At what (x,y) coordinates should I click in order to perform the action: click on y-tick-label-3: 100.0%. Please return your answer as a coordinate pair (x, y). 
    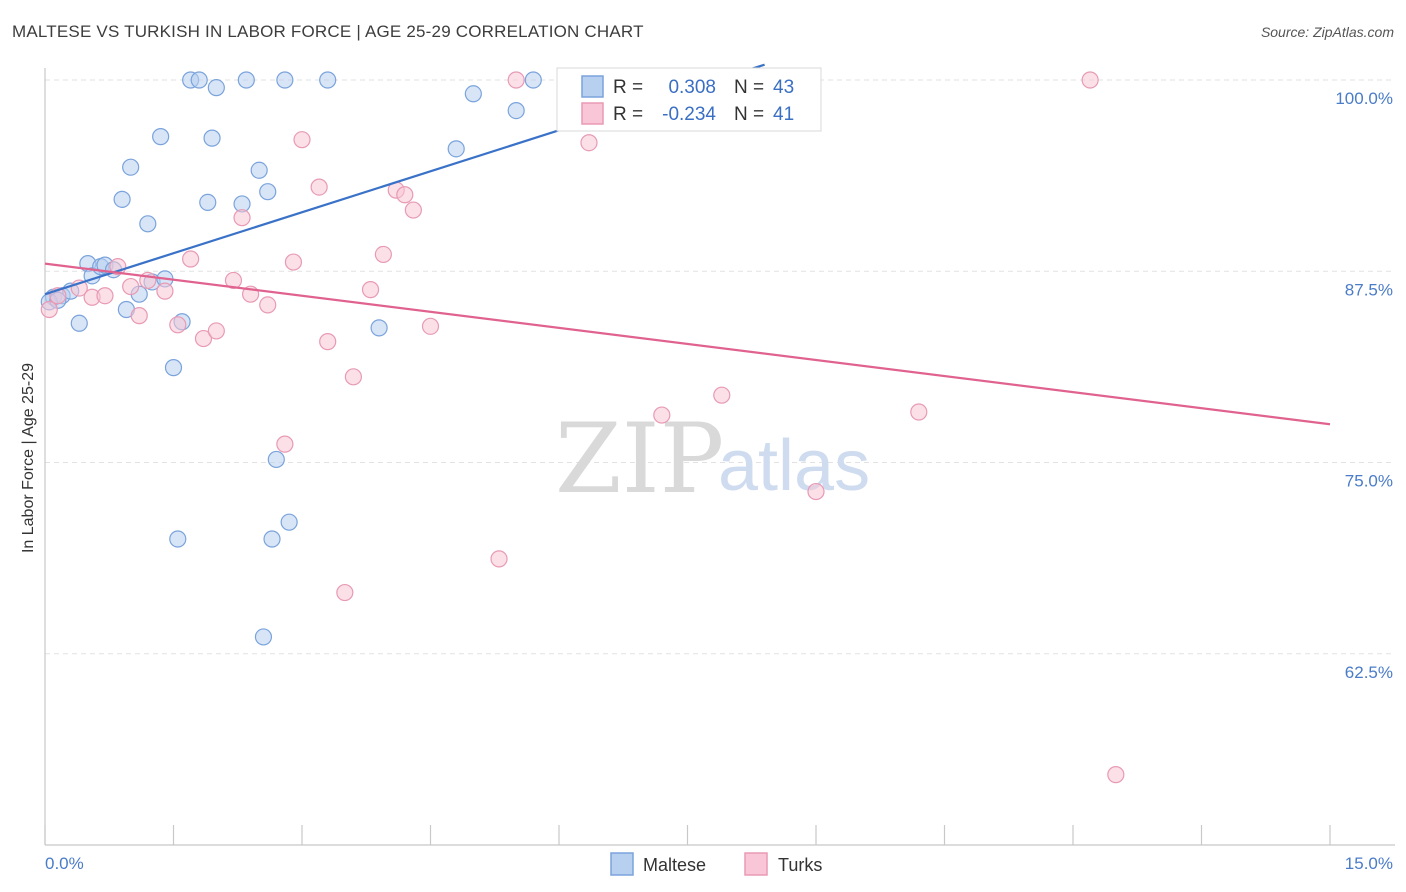
    Looking at the image, I should click on (1364, 98).